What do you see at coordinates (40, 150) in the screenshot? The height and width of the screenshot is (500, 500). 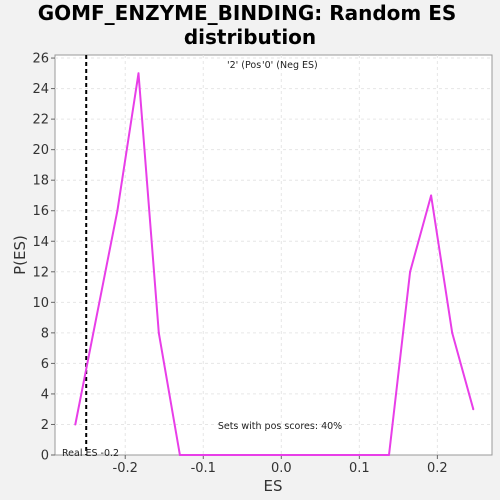 I see `y-tick-label: 20` at bounding box center [40, 150].